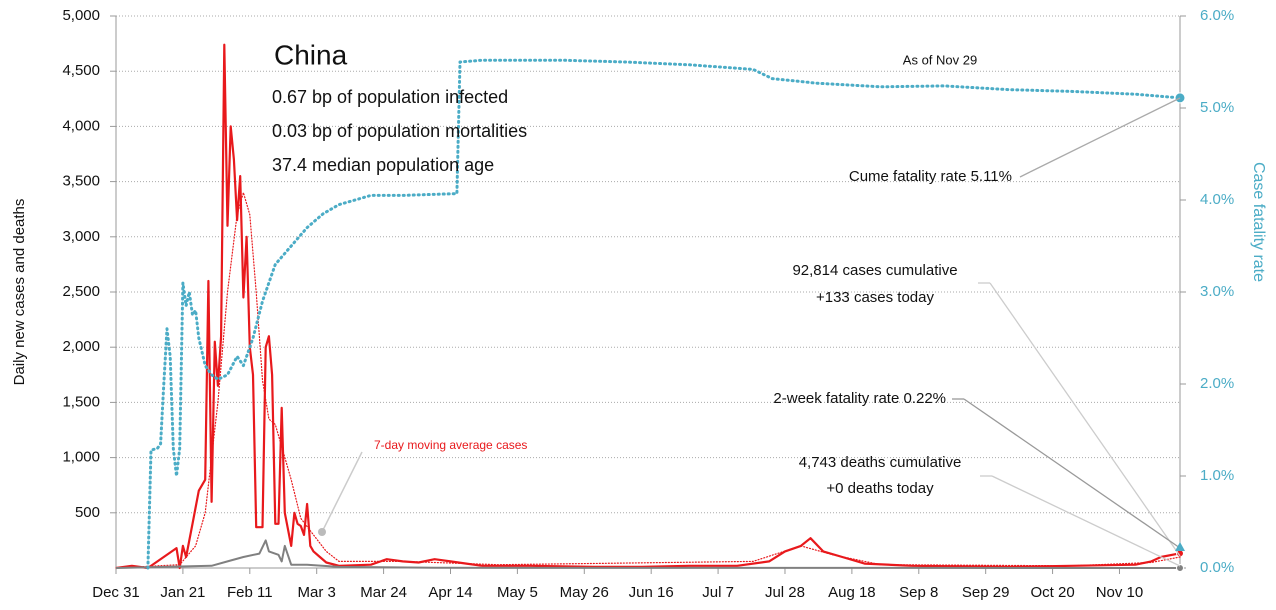 Image resolution: width=1276 pixels, height=610 pixels. What do you see at coordinates (87, 512) in the screenshot?
I see `y-tick-label: 500` at bounding box center [87, 512].